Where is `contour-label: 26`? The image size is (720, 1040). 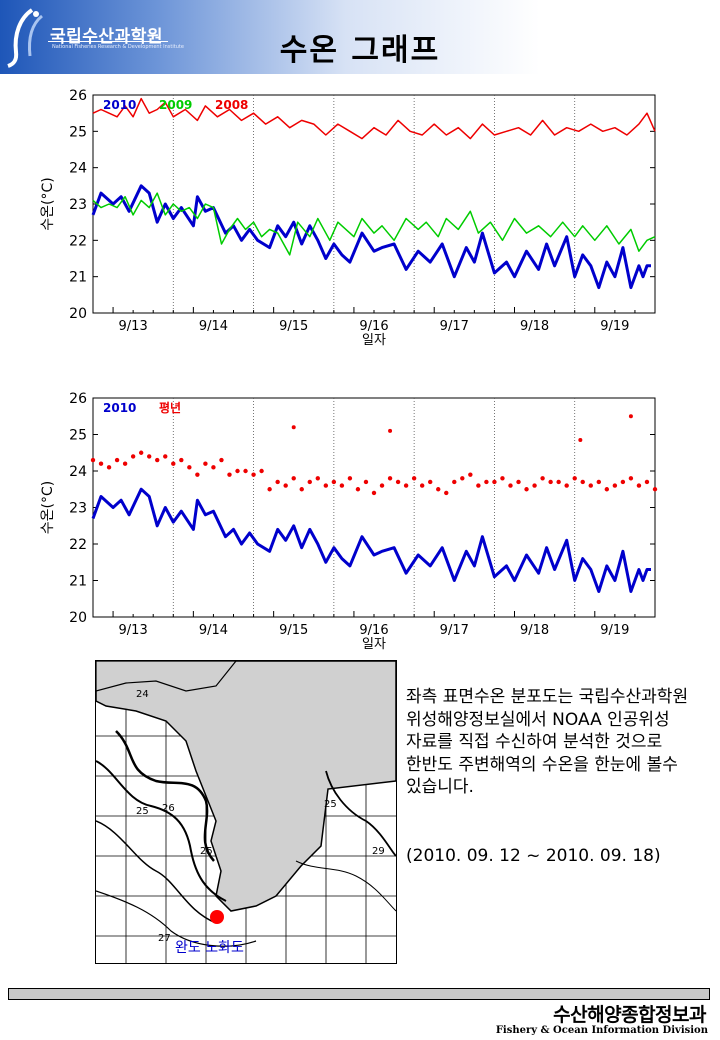 contour-label: 26 is located at coordinates (168, 808).